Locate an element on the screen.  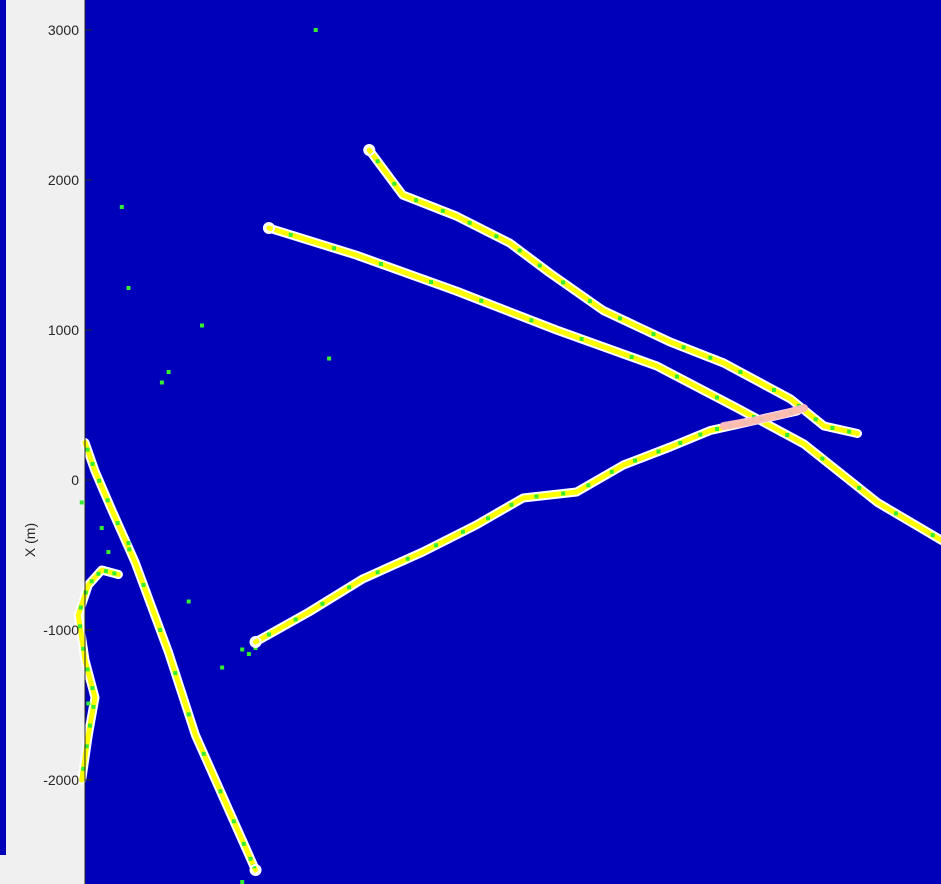
y-tick-layer: 3000 2000 1000 0 -1000 -2000 is located at coordinates (67, 405).